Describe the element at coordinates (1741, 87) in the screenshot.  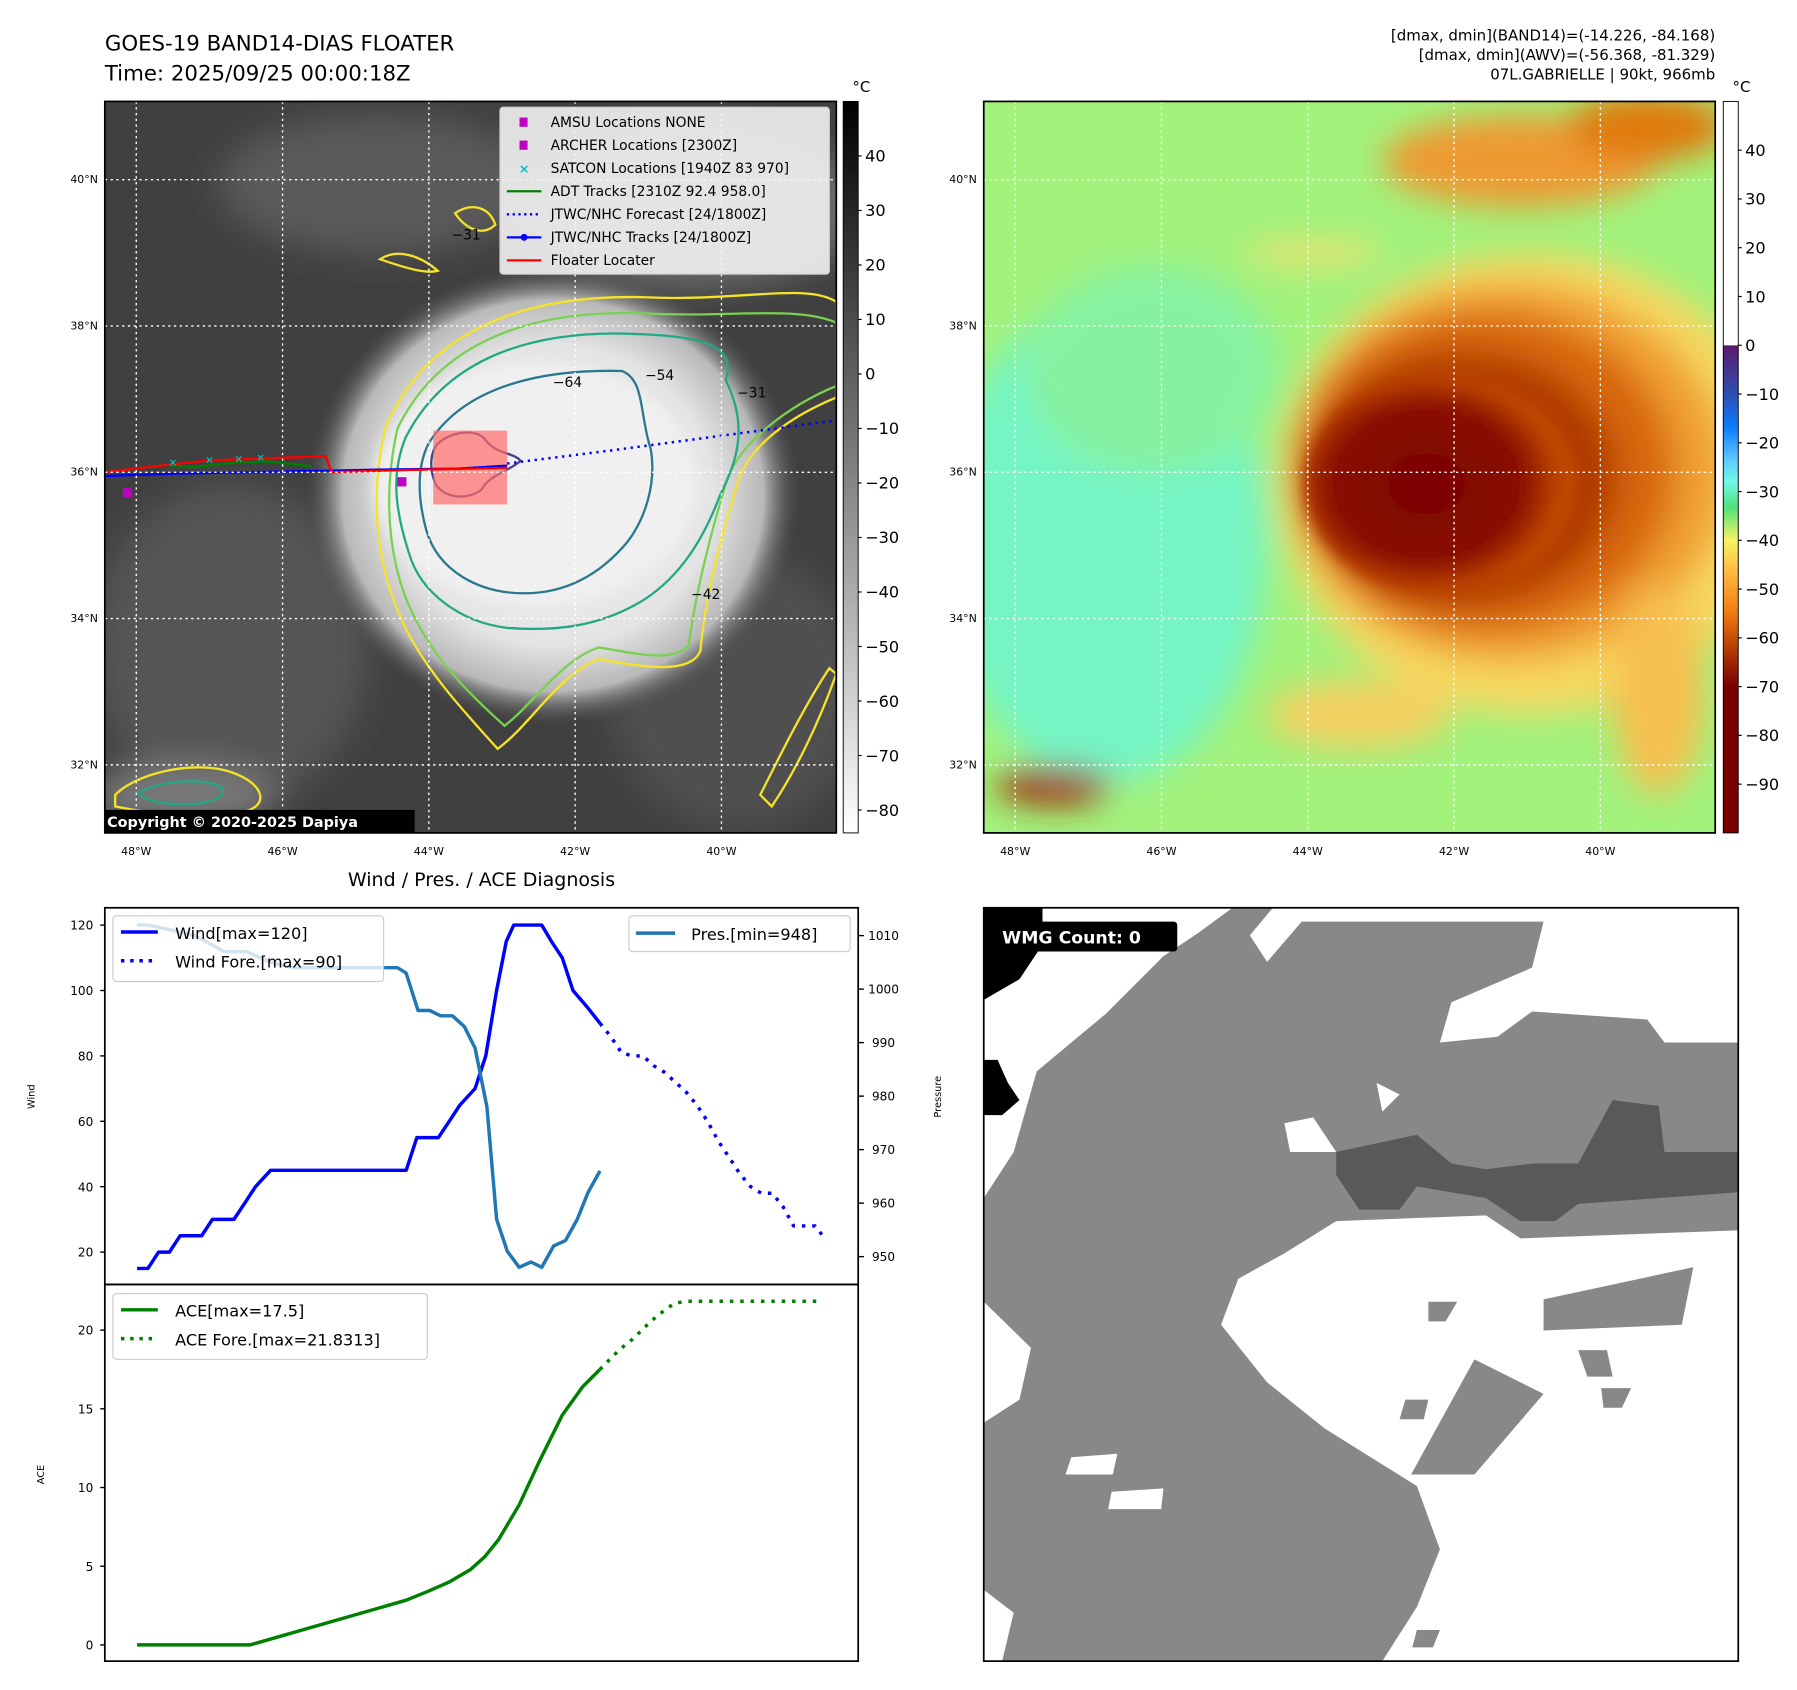
I see `awv-colorbar-unit: °C` at that location.